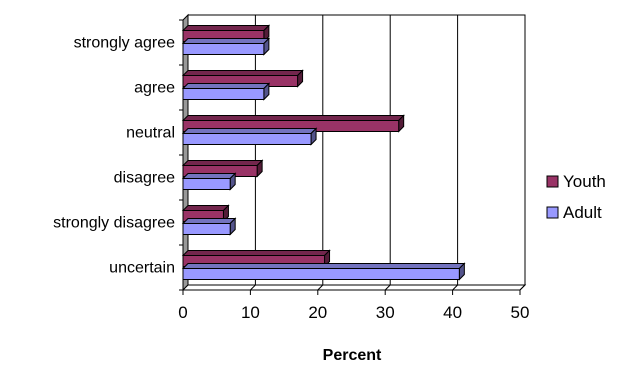 This screenshot has height=366, width=623. What do you see at coordinates (144, 178) in the screenshot?
I see `category-label: disagree` at bounding box center [144, 178].